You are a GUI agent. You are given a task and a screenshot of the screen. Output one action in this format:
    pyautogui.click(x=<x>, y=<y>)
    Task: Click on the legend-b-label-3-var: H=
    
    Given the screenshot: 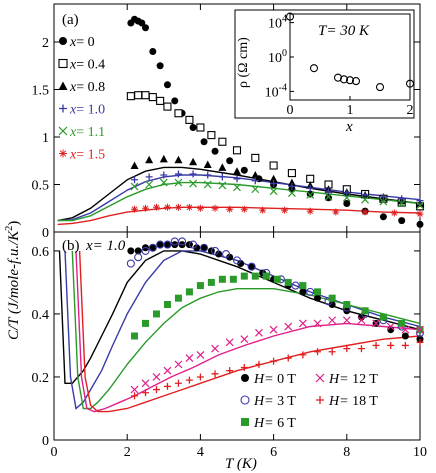 What is the action you would take?
    pyautogui.click(x=338, y=379)
    